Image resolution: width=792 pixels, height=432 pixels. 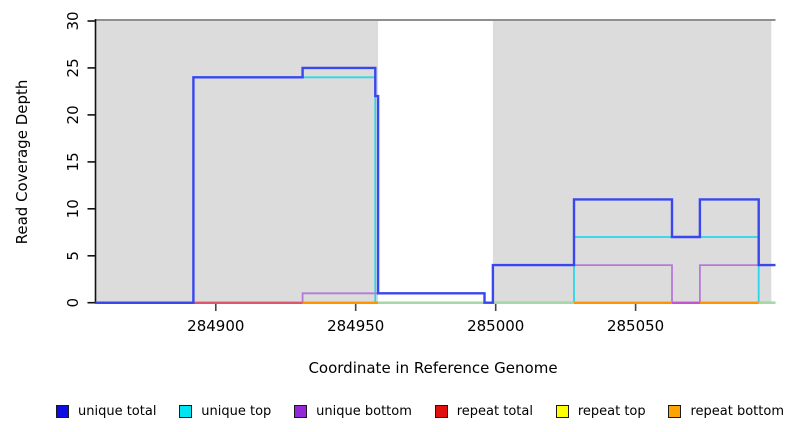 I want to click on y-tick-label: 20, so click(x=73, y=114).